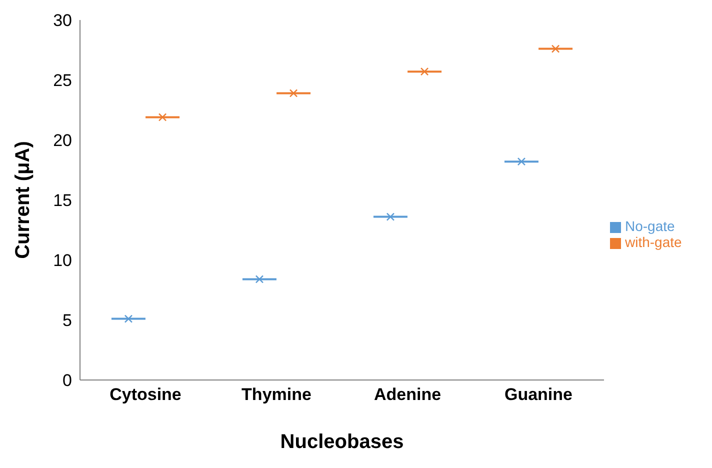  Describe the element at coordinates (62, 80) in the screenshot. I see `y-tick-label: 25` at that location.